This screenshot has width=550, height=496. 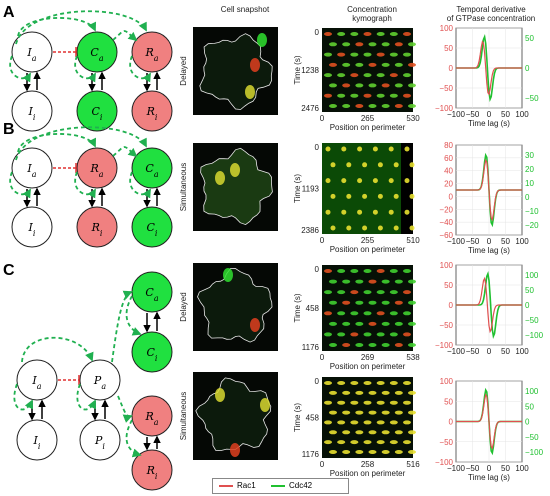 I want to click on kymo-2-xtick-2: 538, so click(x=413, y=357).